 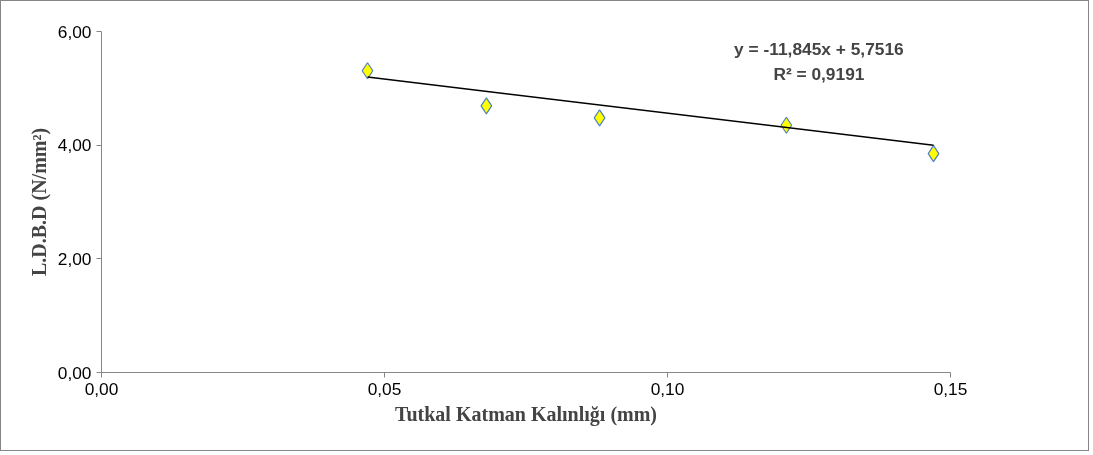 I want to click on x-axis-title: Tutkal Katman Kalınlığı (mm), so click(x=526, y=414).